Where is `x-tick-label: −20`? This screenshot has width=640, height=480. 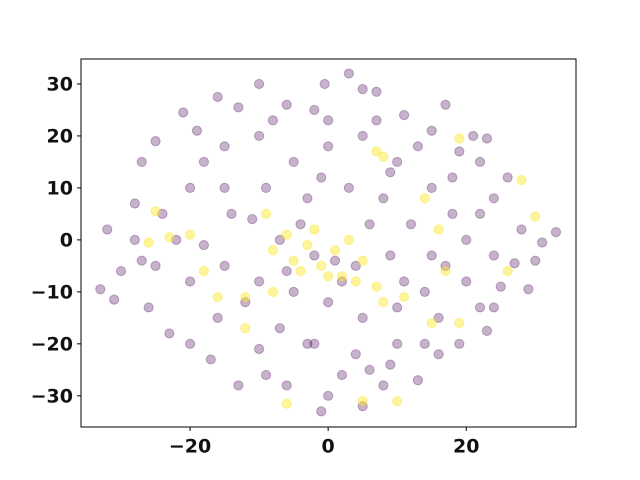
x-tick-label: −20 is located at coordinates (190, 447).